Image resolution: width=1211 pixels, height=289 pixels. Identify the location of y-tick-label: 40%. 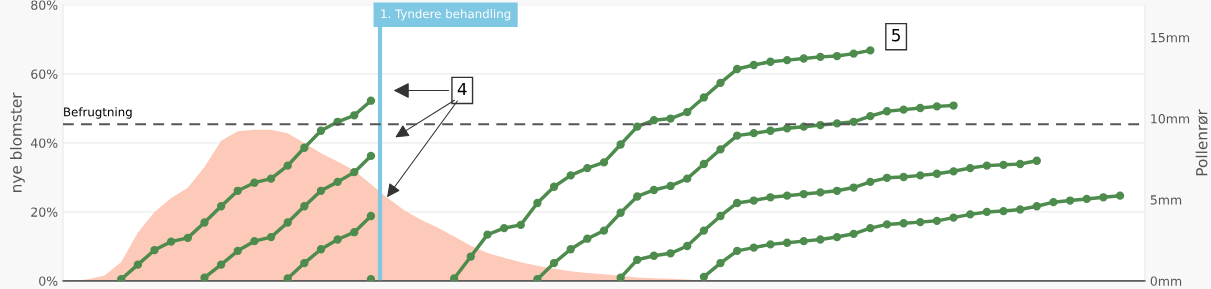
(44, 143).